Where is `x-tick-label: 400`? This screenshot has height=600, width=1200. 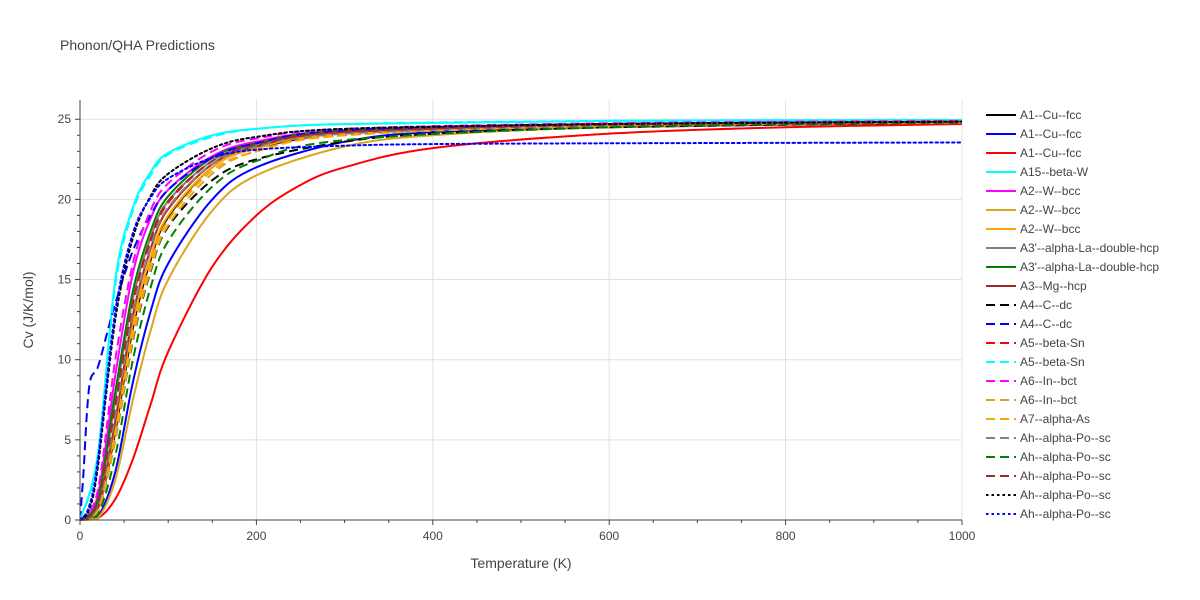
x-tick-label: 400 is located at coordinates (433, 536).